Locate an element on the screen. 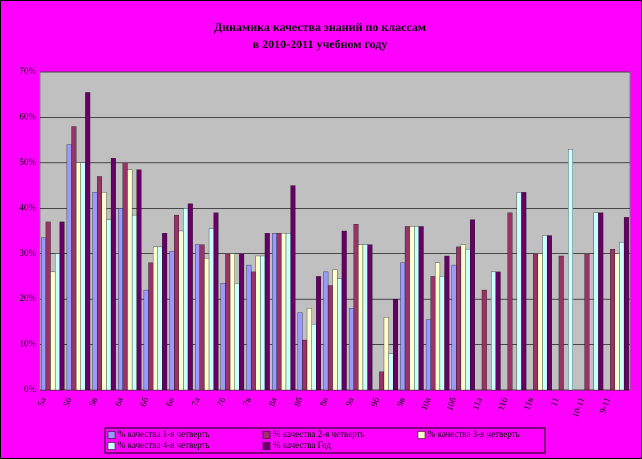 The image size is (642, 459). x-tick-label: 5а is located at coordinates (42, 401).